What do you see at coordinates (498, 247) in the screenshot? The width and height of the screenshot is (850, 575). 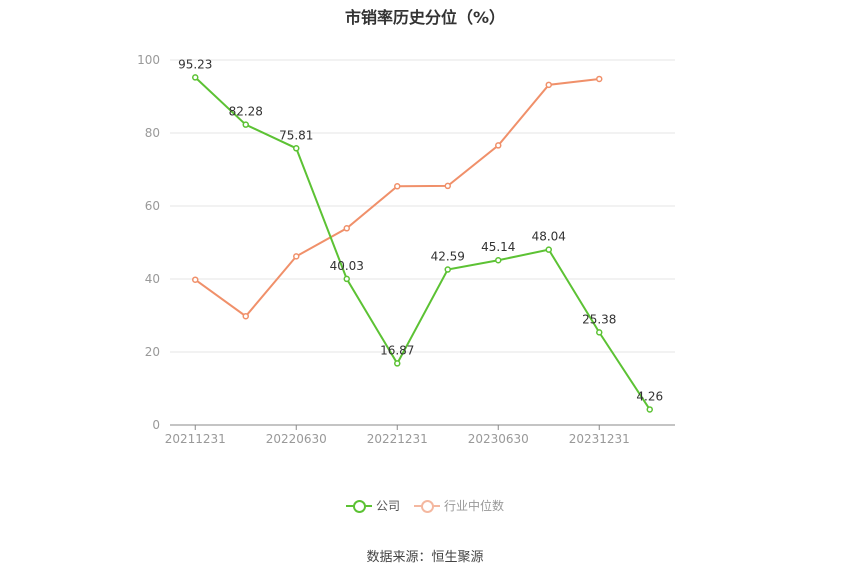 I see `data-label: 45.14` at bounding box center [498, 247].